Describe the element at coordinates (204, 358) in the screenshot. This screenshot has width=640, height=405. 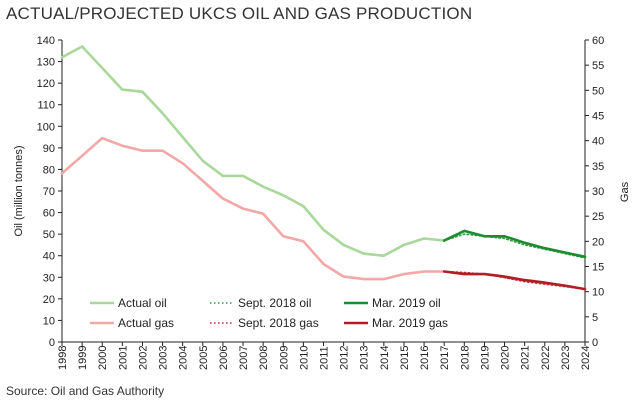
I see `x-tick-label: 2005` at that location.